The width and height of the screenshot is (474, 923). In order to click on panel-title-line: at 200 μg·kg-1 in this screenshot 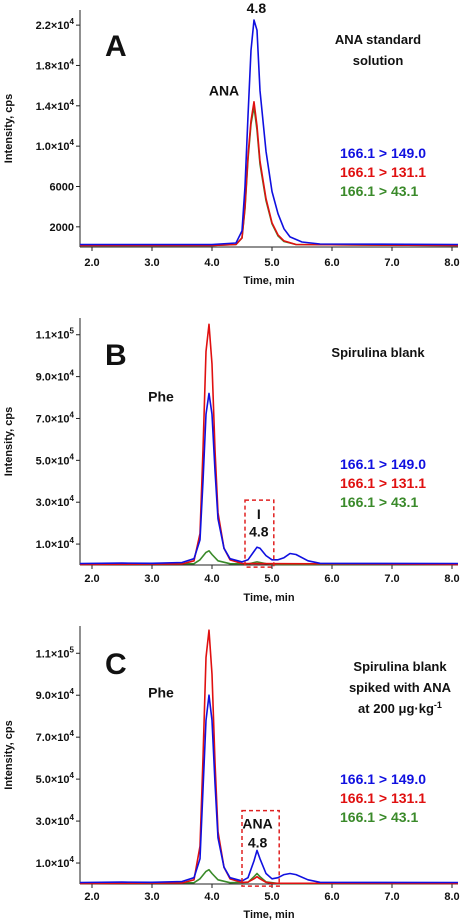, I will do `click(400, 708)`.